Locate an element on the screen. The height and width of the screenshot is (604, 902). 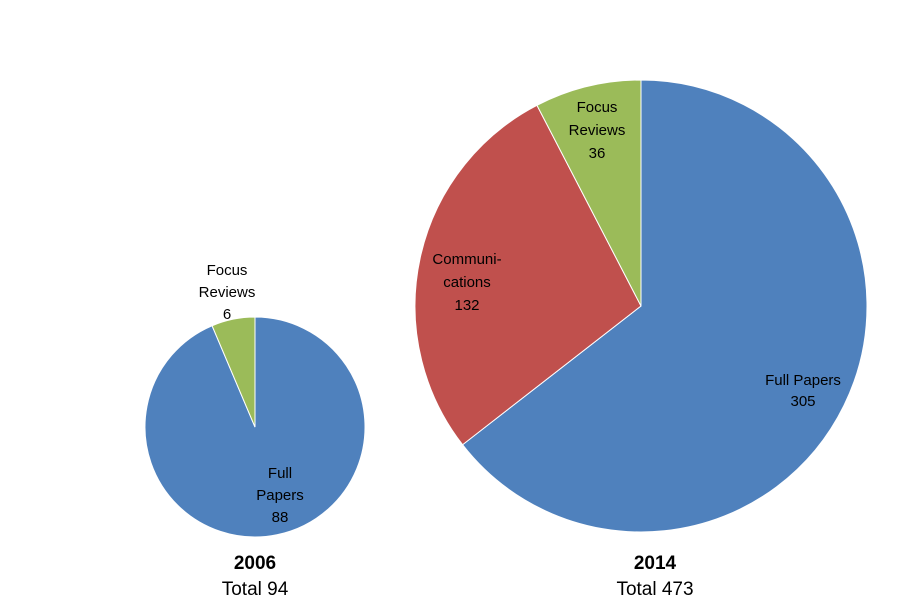
chart-title: 2006 is located at coordinates (255, 563).